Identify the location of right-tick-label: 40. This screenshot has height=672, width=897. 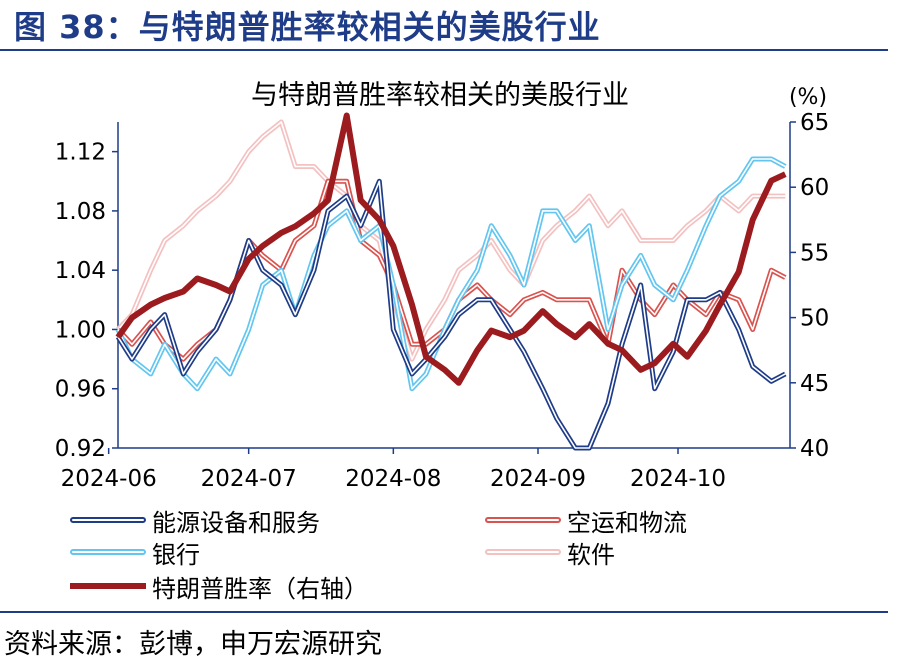
(814, 449).